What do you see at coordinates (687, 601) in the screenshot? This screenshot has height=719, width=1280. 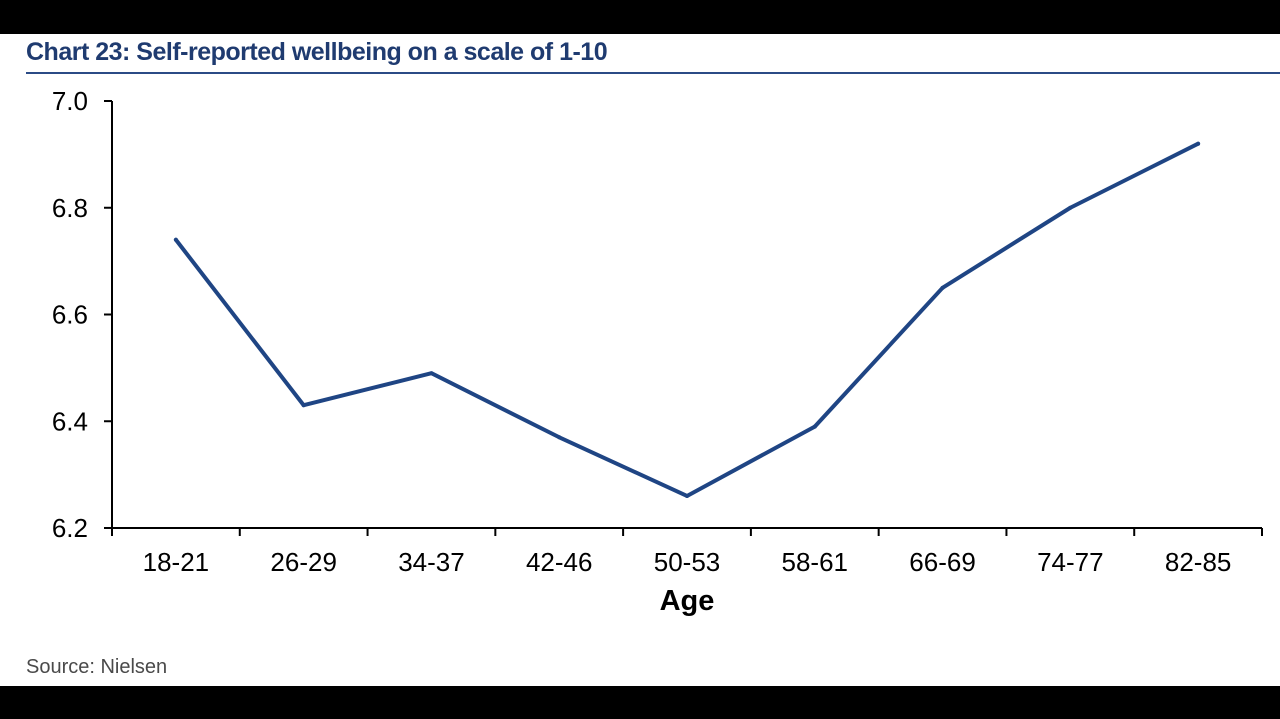 I see `x-axis-title: Age` at bounding box center [687, 601].